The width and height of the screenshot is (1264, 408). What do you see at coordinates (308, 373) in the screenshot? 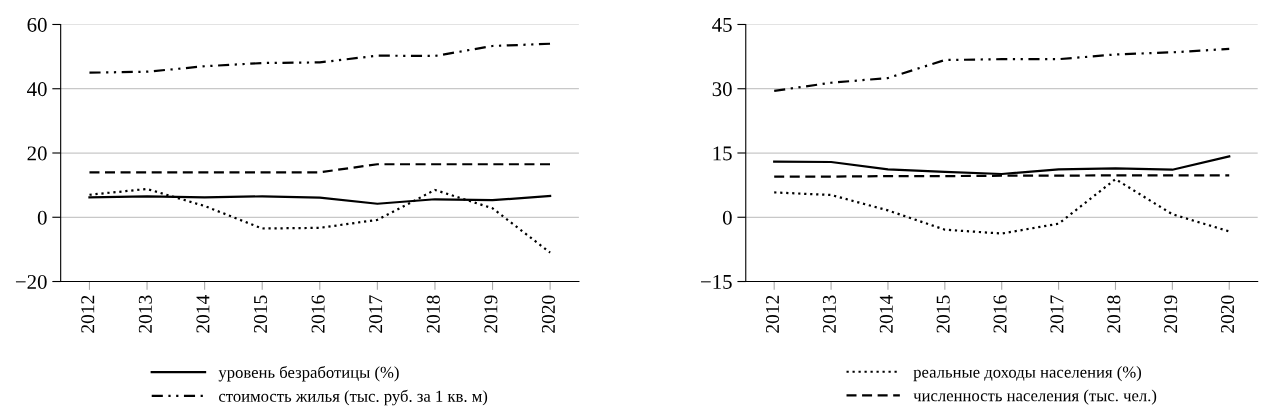
I see `legend-label: уровень безработицы (%)` at bounding box center [308, 373].